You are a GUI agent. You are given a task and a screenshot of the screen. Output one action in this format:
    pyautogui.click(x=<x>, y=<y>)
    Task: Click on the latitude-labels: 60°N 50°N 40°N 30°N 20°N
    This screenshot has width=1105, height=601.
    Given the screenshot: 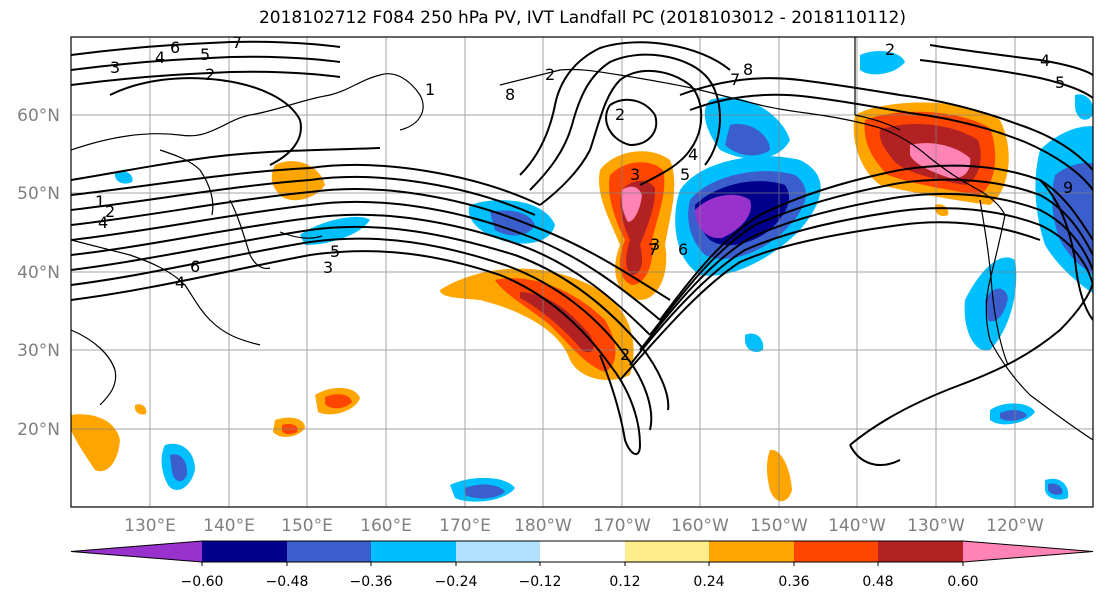 What is the action you would take?
    pyautogui.click(x=38, y=273)
    